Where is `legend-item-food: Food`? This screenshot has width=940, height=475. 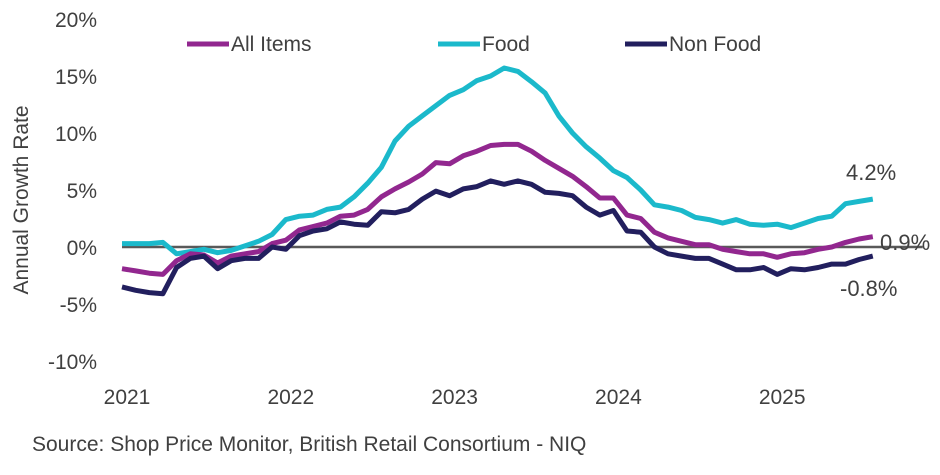
legend-item-food: Food is located at coordinates (484, 44).